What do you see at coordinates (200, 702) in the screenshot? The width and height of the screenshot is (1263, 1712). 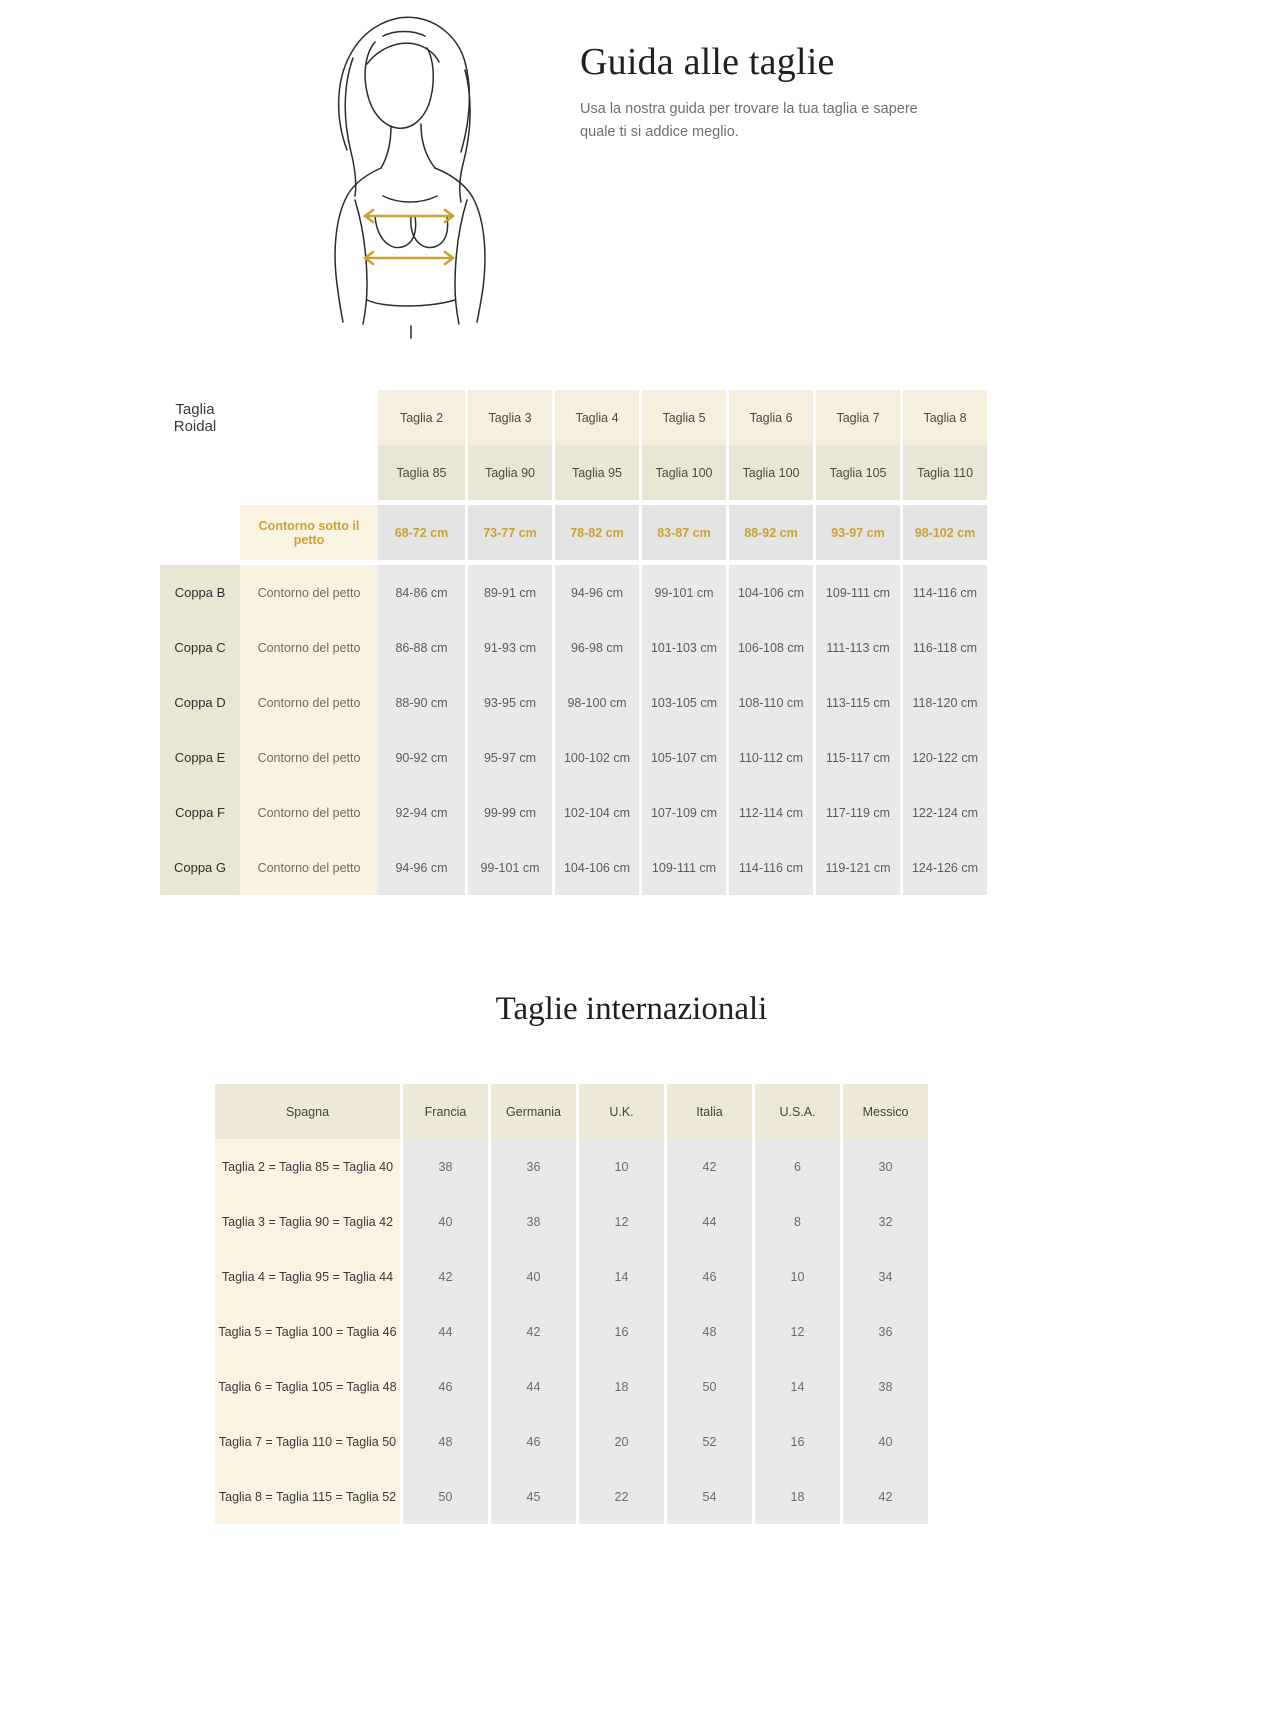 I see `cup-name-cell: Coppa D` at bounding box center [200, 702].